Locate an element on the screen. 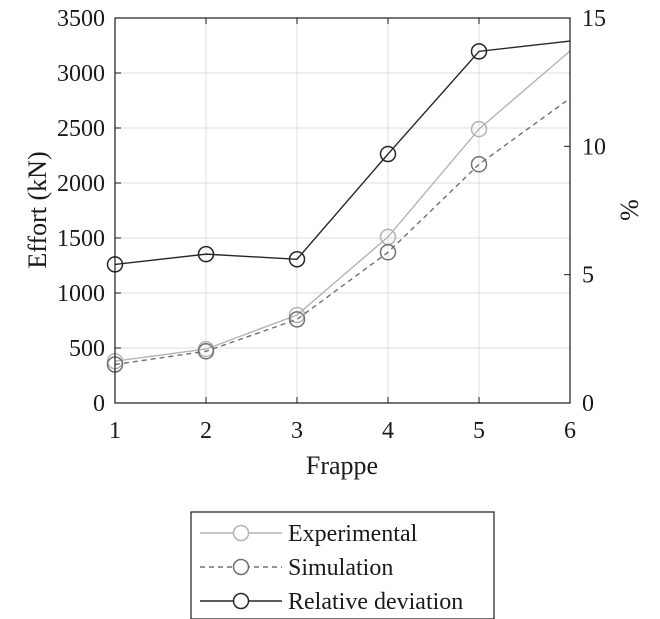 This screenshot has width=660, height=619. y-left-axis-ticks: 0 500 1000 1500 2000 2500 3000 3500 is located at coordinates (89, 211).